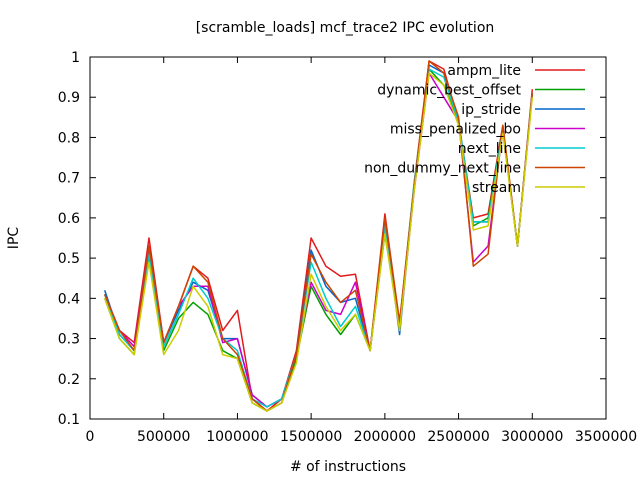  Describe the element at coordinates (69, 299) in the screenshot. I see `y-tick-label: 0.4` at that location.